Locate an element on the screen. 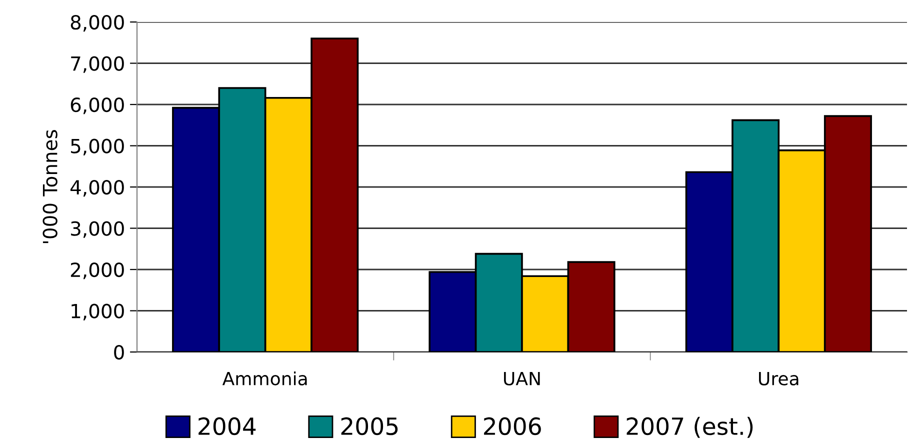 Image resolution: width=909 pixels, height=442 pixels. legend-label: 2006 is located at coordinates (512, 426).